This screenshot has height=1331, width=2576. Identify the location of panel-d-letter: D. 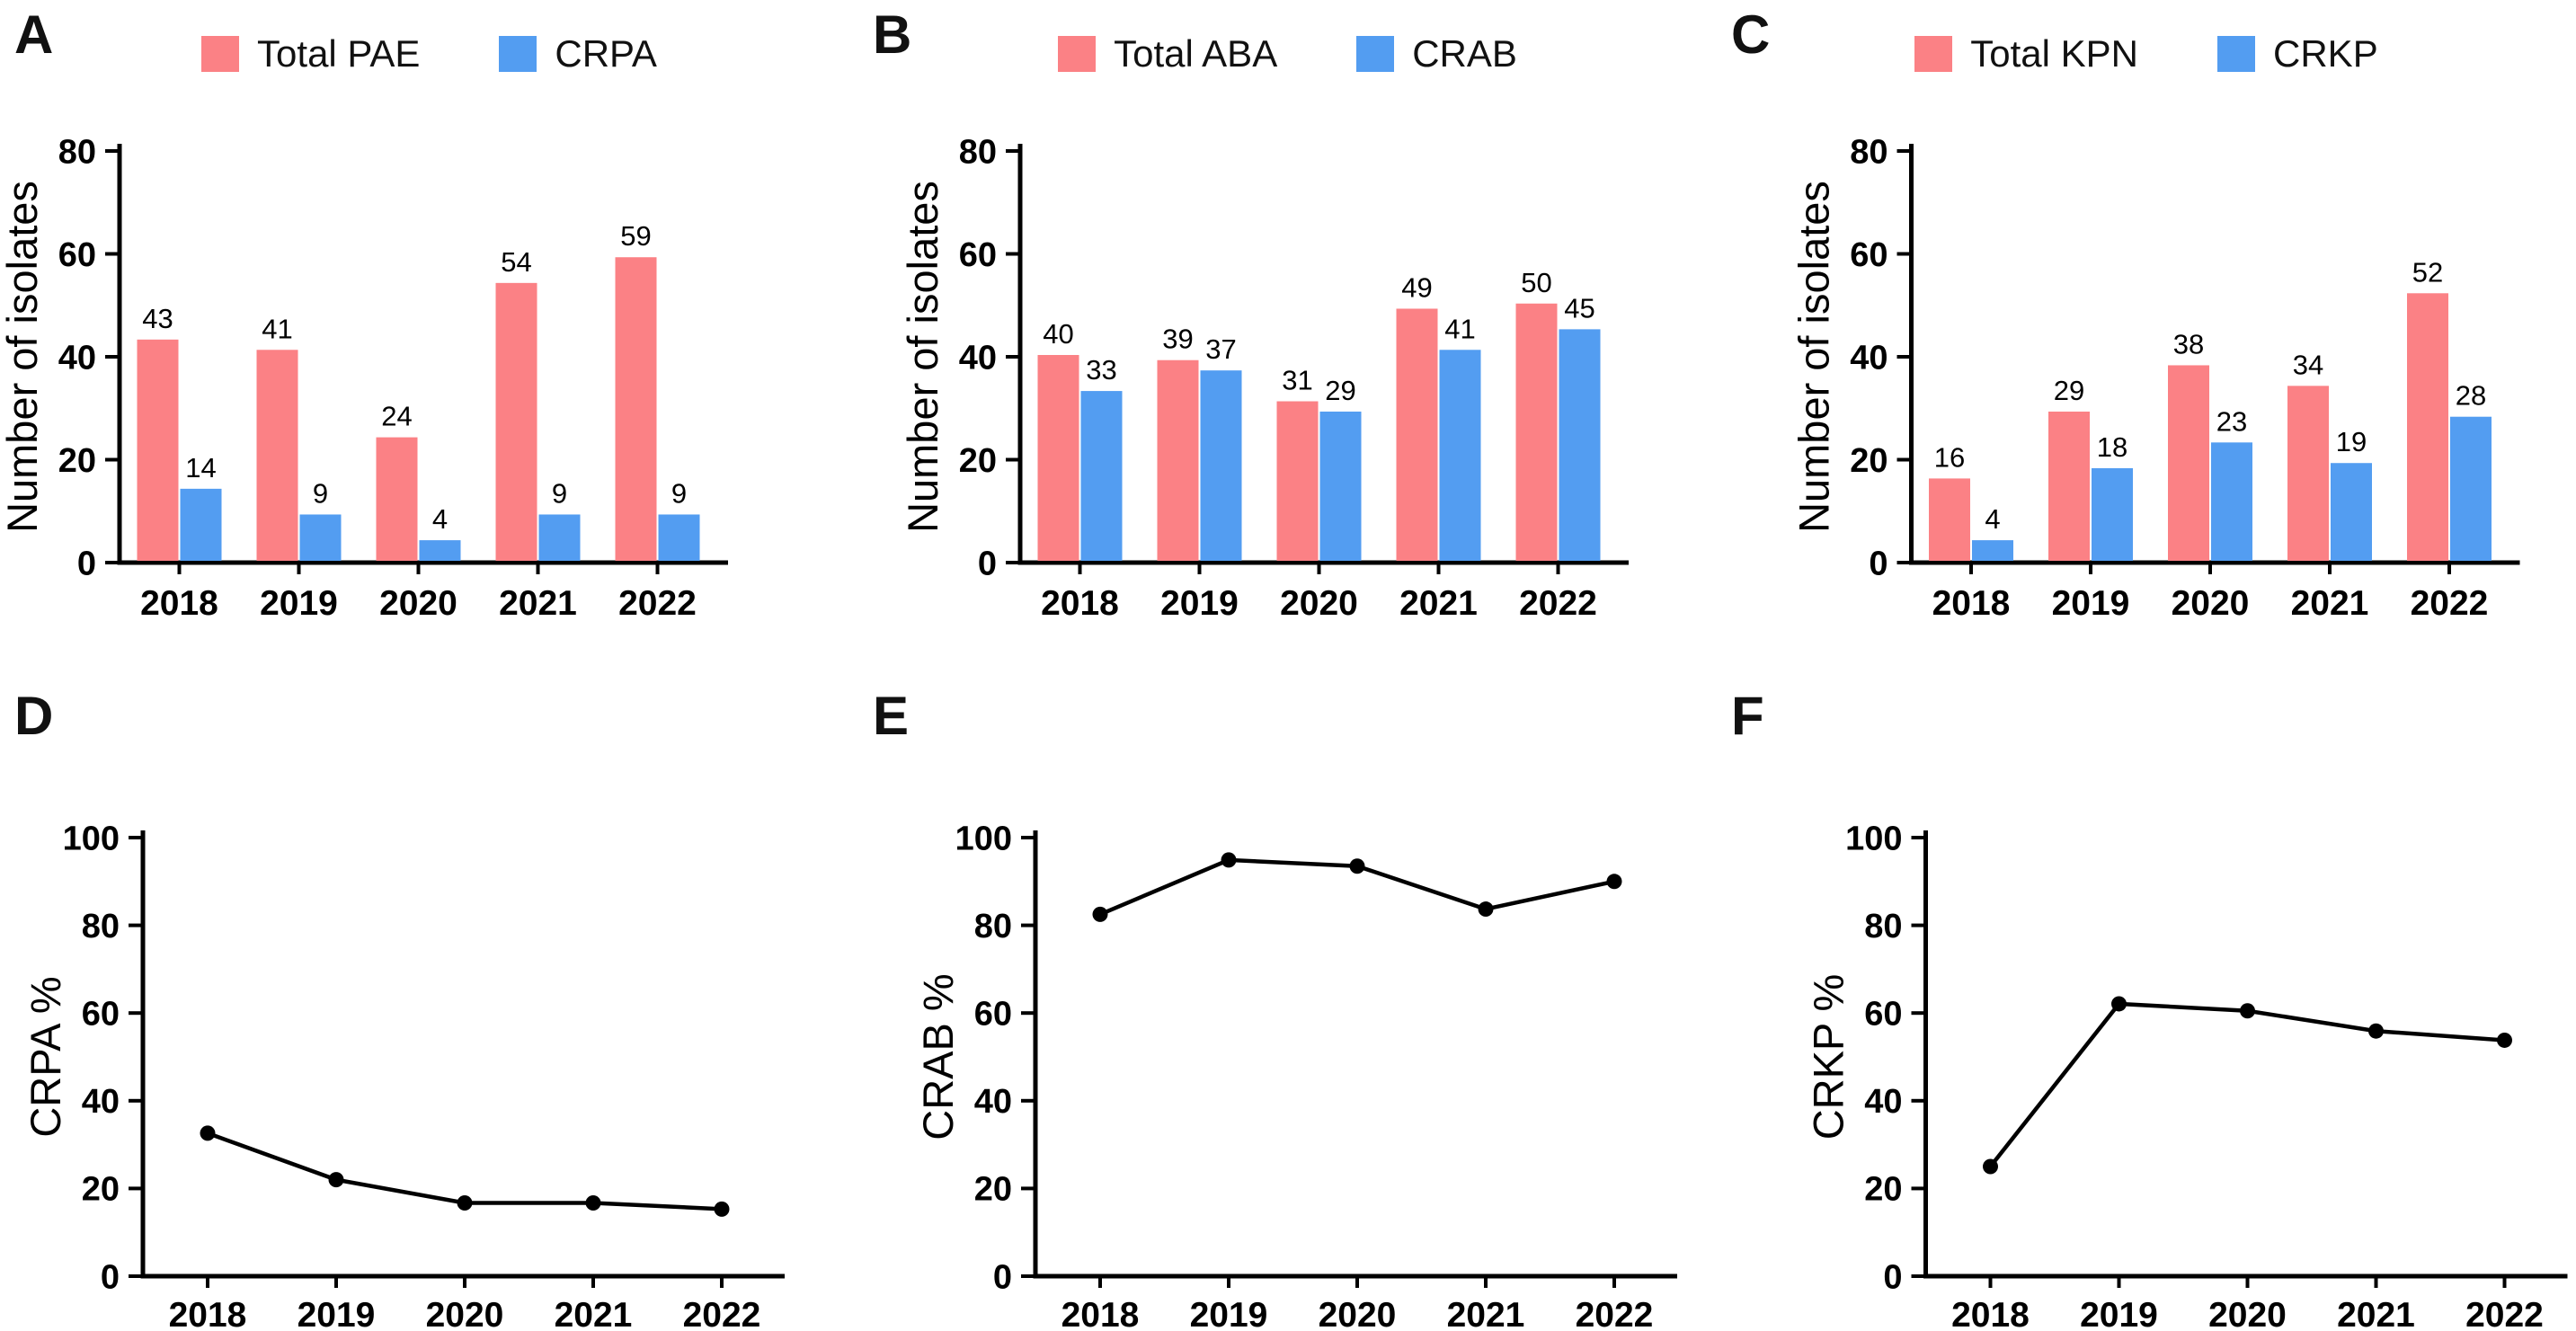
(34, 716).